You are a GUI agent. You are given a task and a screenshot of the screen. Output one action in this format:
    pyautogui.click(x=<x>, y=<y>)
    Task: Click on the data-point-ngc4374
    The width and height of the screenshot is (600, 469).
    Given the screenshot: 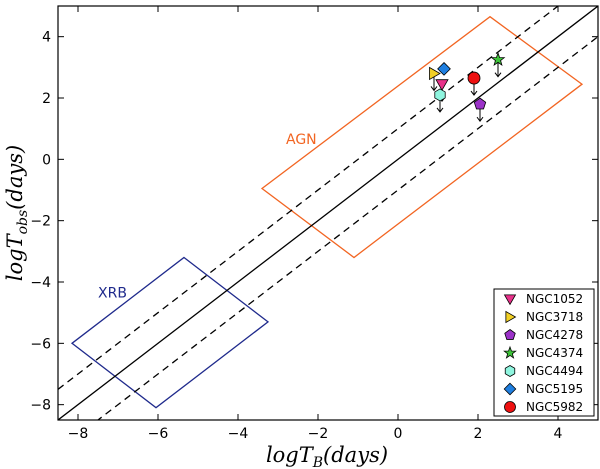 What is the action you would take?
    pyautogui.click(x=498, y=58)
    